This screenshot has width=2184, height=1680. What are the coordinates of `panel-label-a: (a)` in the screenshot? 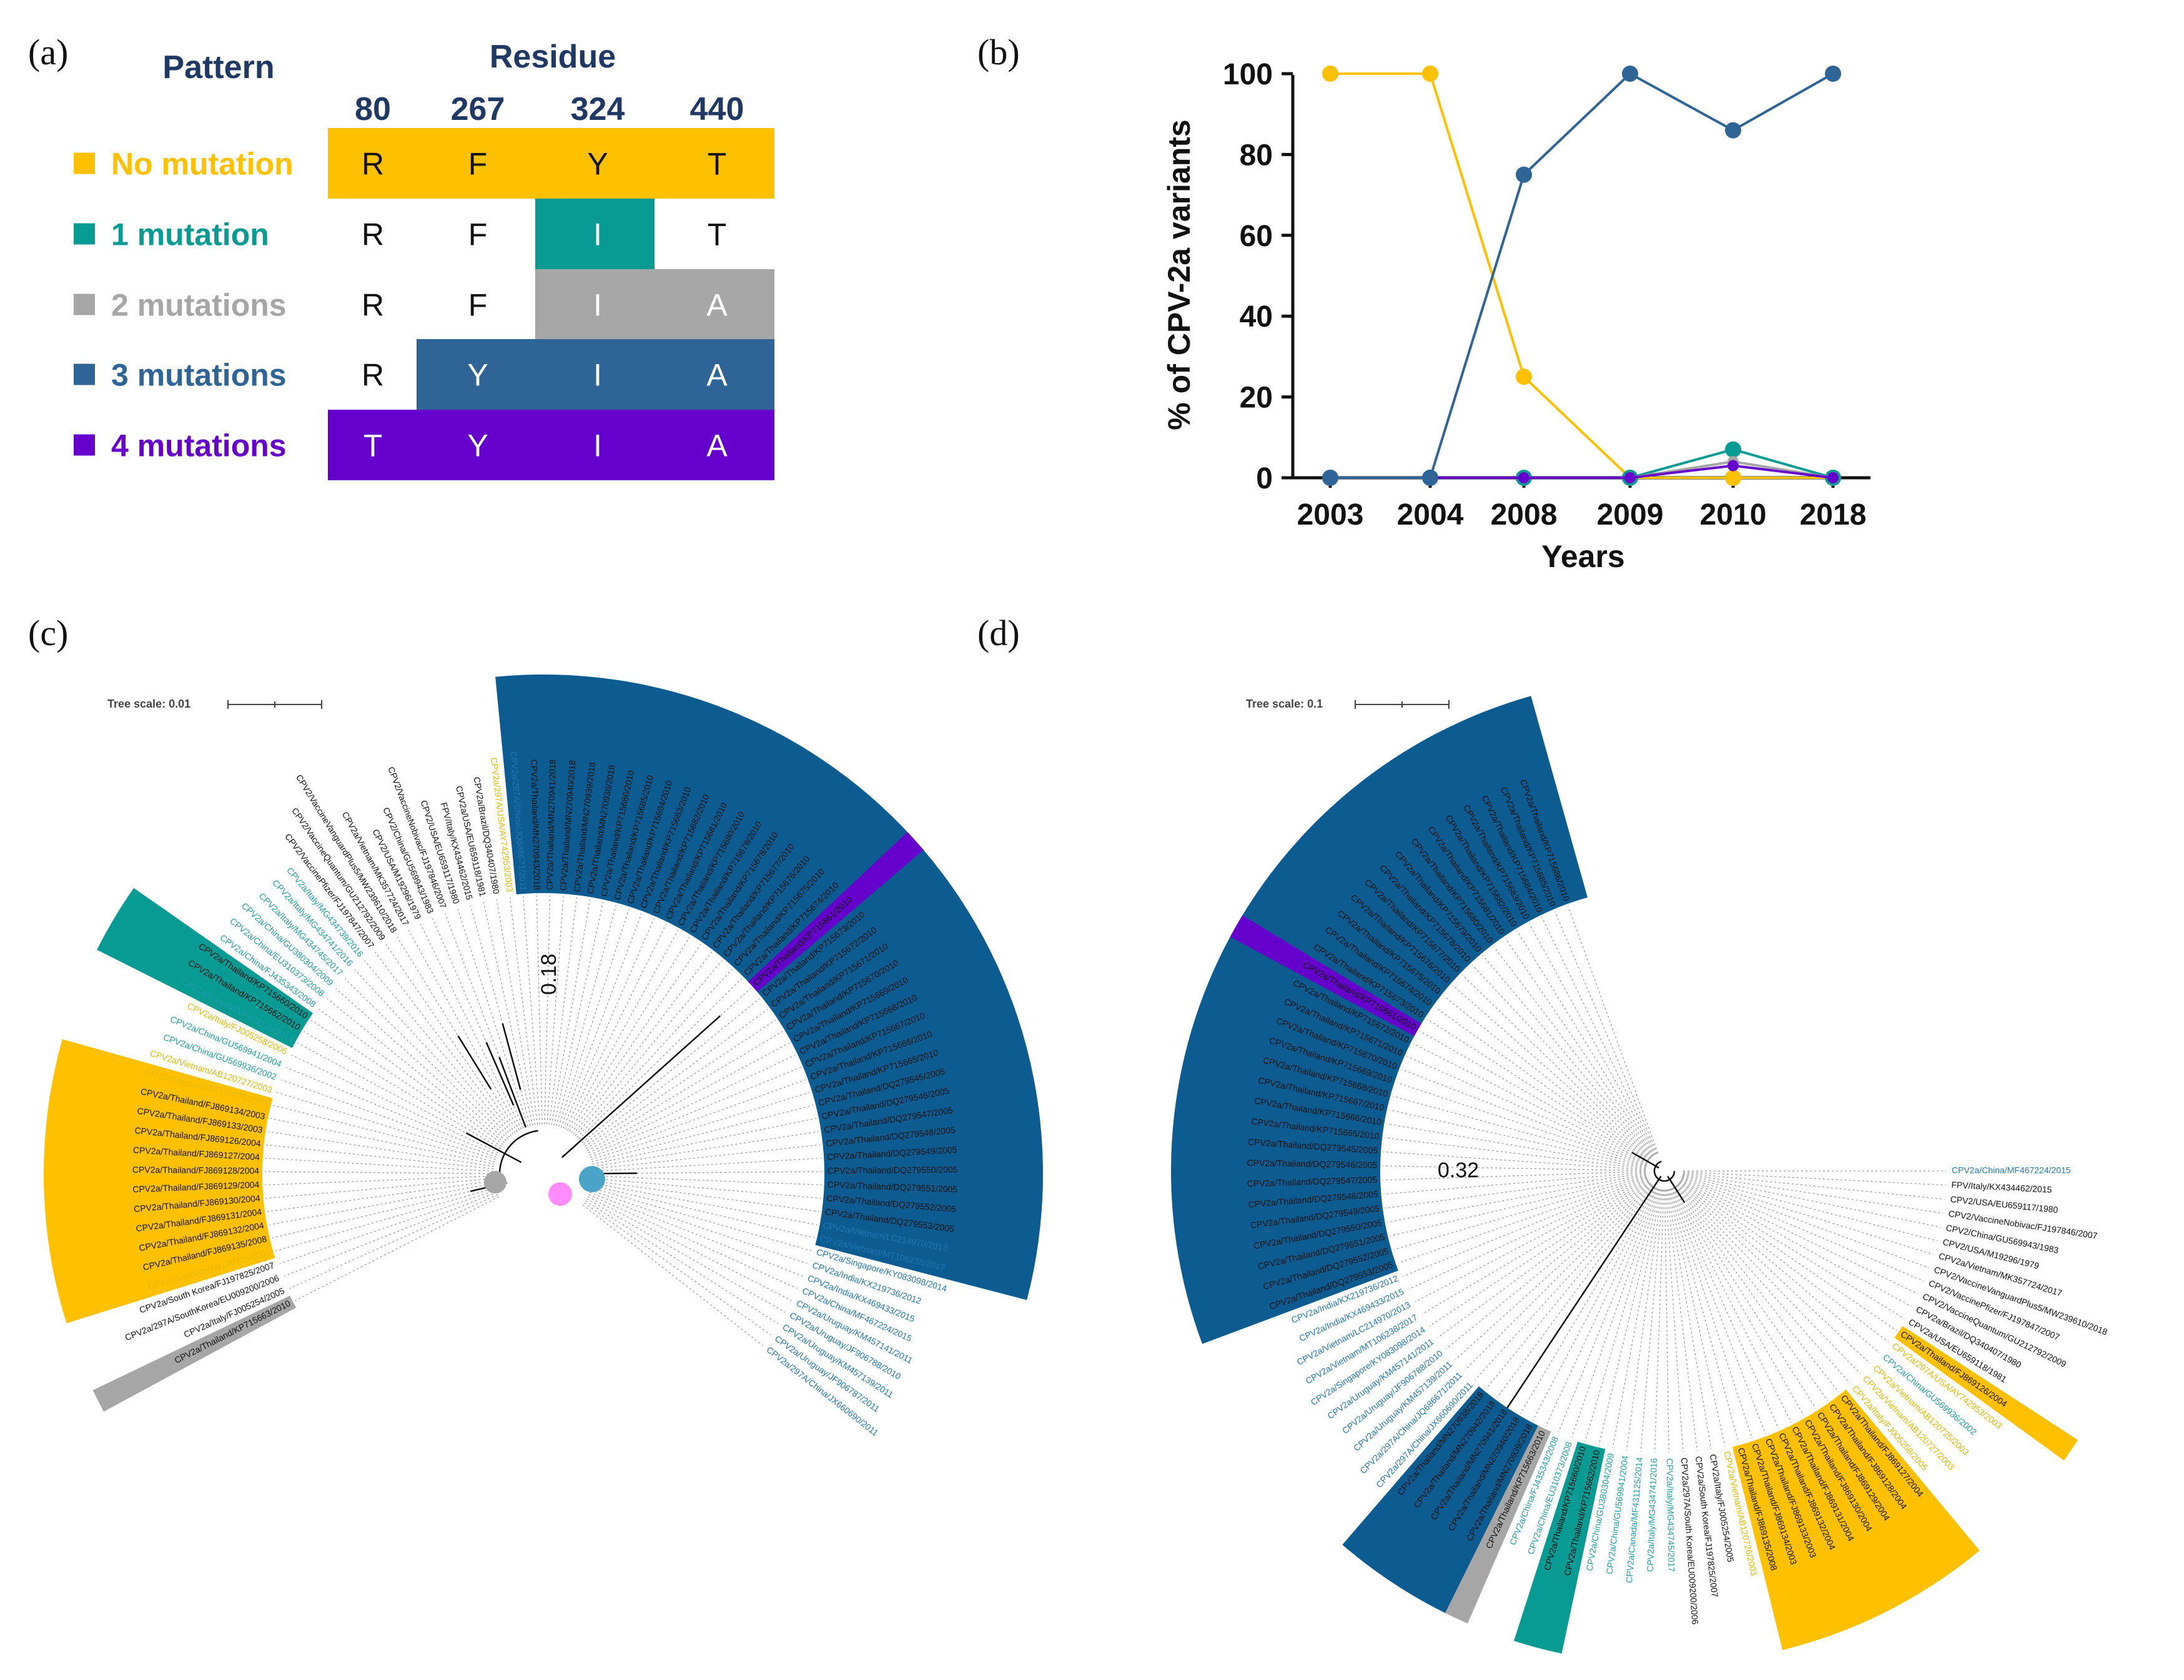 It's located at (49, 52).